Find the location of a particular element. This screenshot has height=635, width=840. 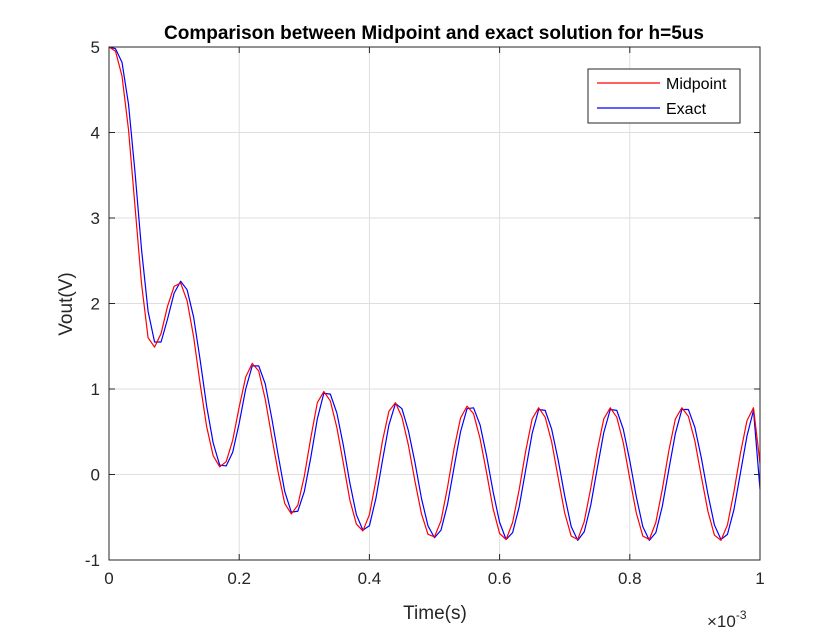

legend: Midpoint Exact is located at coordinates (664, 96).